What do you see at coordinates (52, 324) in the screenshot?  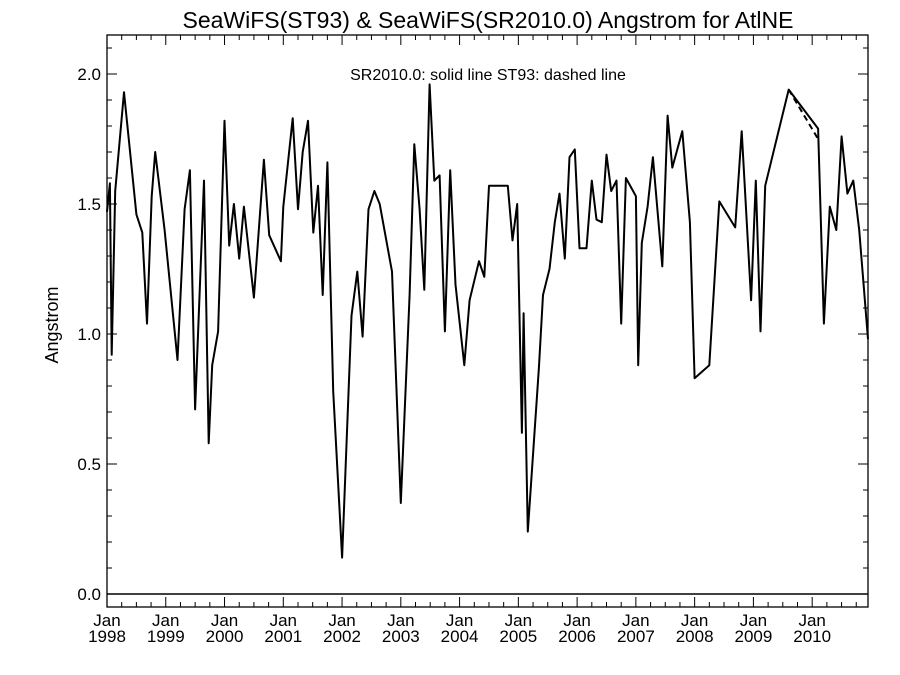 I see `y-axis-label: Angstrom` at bounding box center [52, 324].